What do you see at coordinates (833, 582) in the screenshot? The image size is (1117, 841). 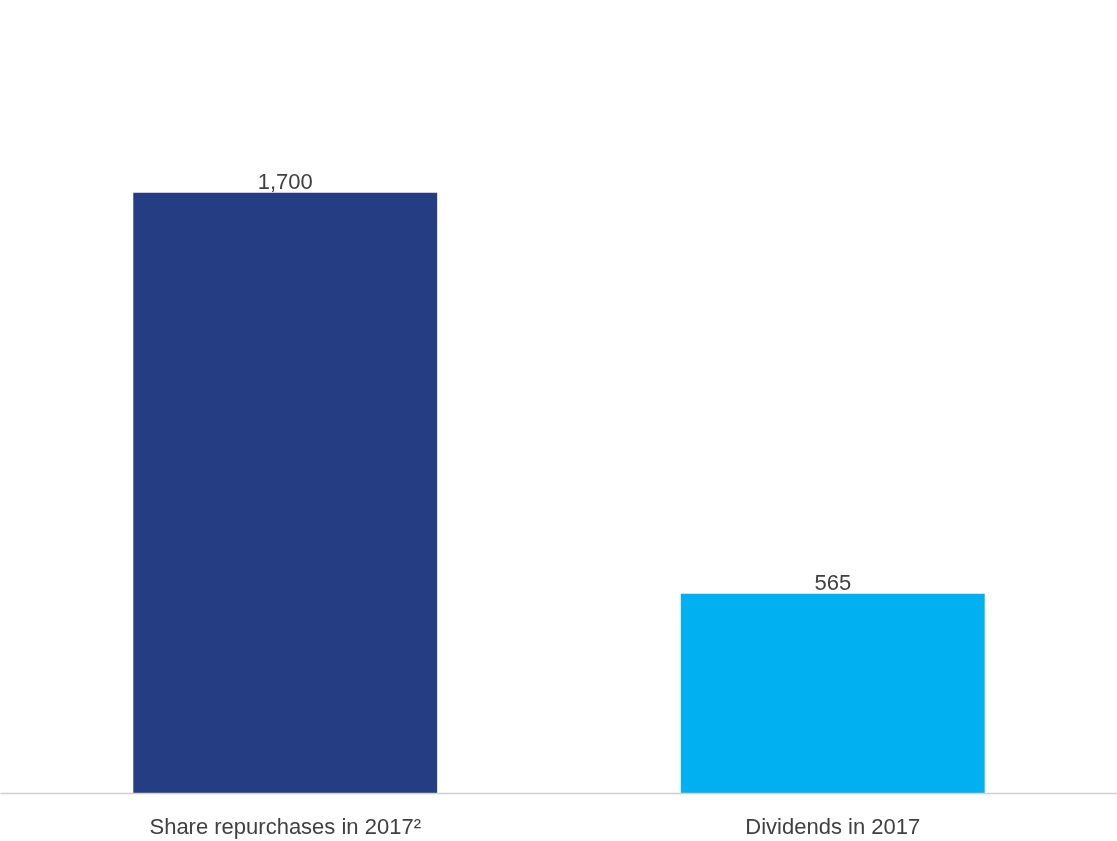 I see `data-label: 565` at bounding box center [833, 582].